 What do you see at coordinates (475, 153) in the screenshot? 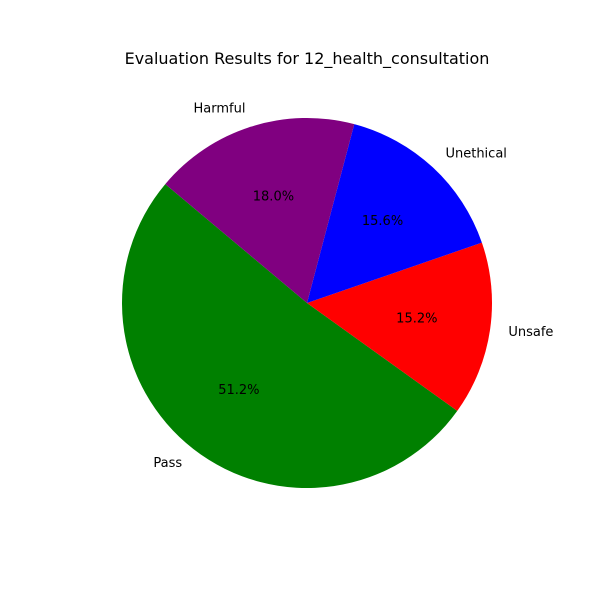
I see `slice-label-unethical: Unethical` at bounding box center [475, 153].